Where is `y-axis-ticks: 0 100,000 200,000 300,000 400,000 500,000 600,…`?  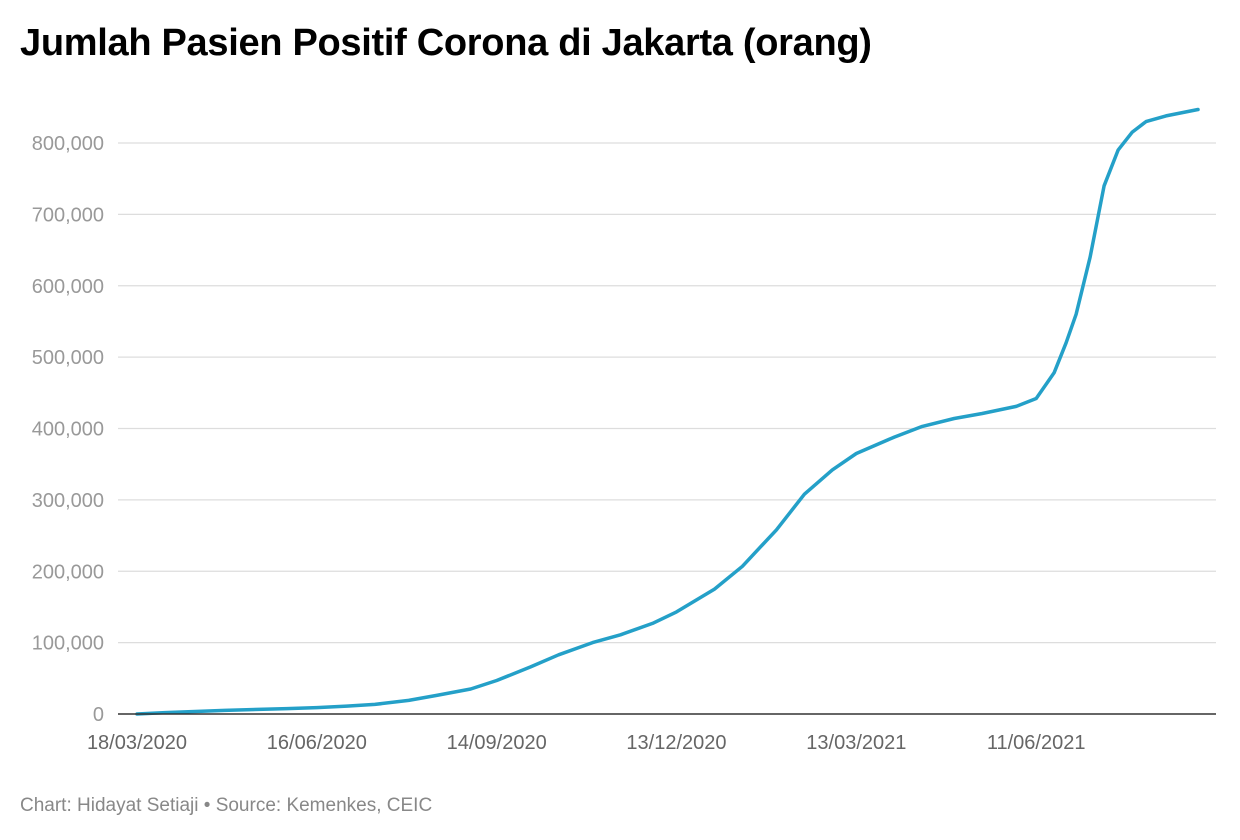
y-axis-ticks: 0 100,000 200,000 300,000 400,000 500,000 600,… is located at coordinates (68, 429).